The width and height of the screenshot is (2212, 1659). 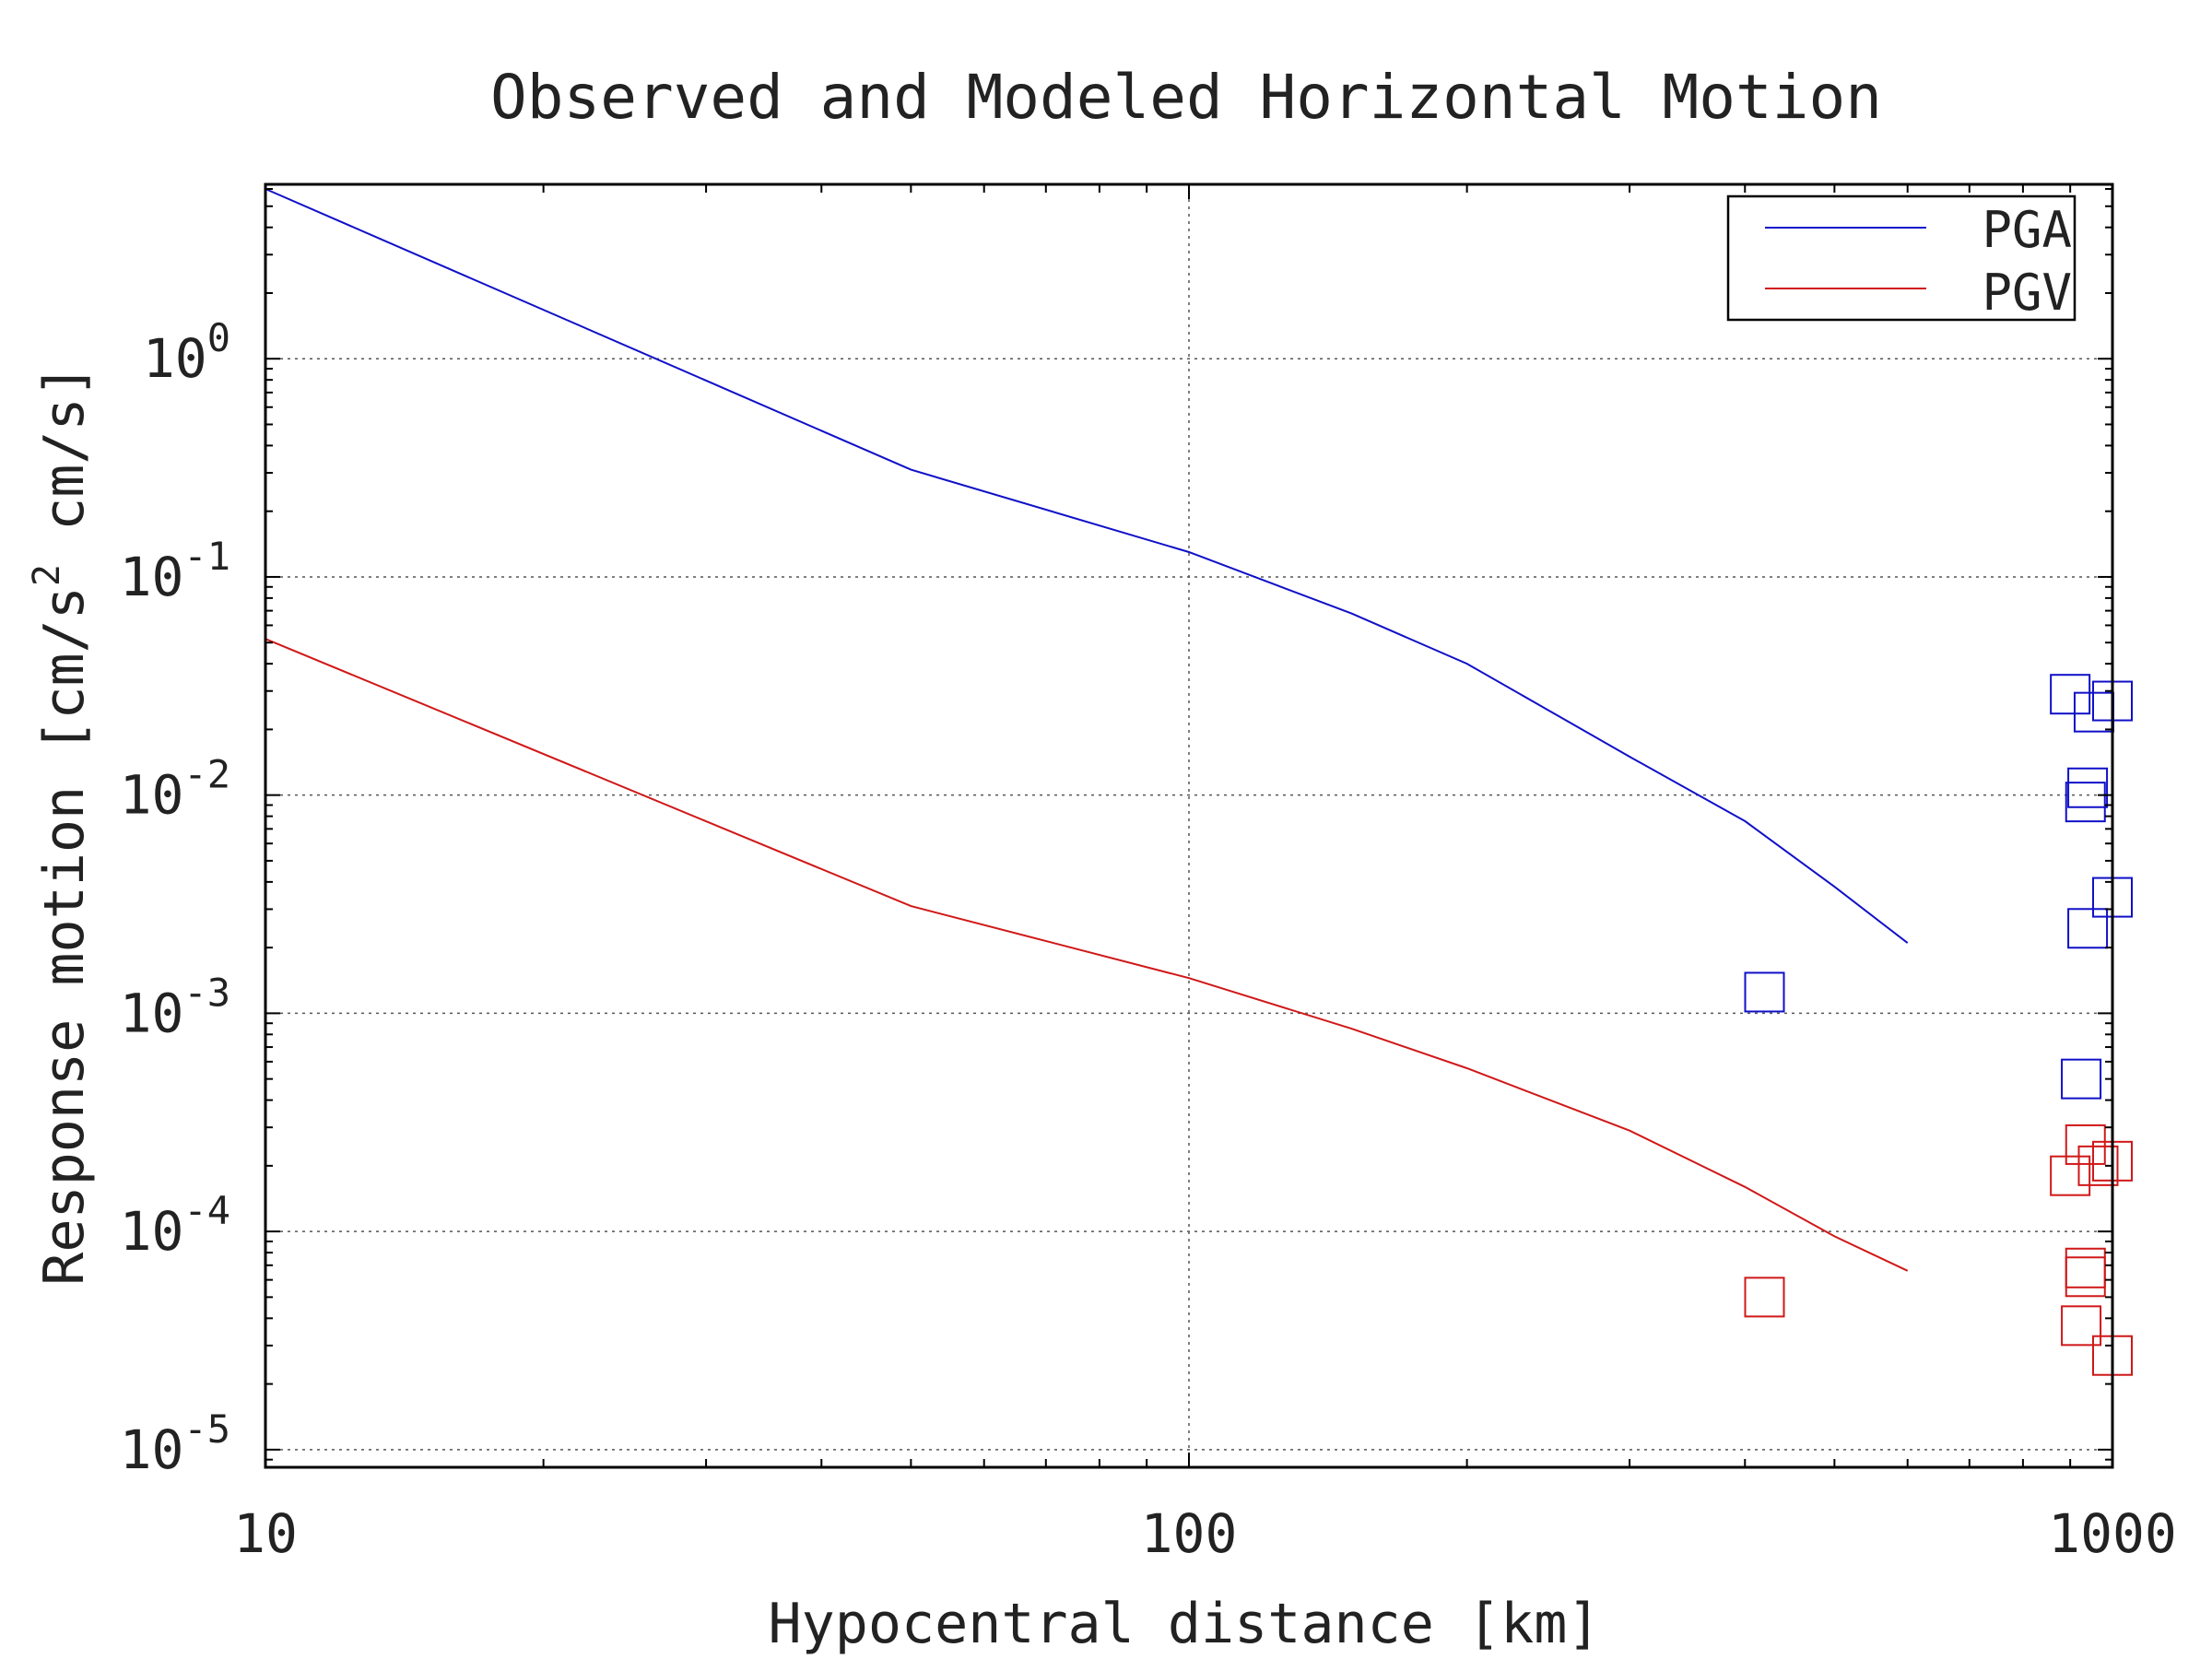 I want to click on y-tick-label-exponent: -1, so click(x=206, y=556).